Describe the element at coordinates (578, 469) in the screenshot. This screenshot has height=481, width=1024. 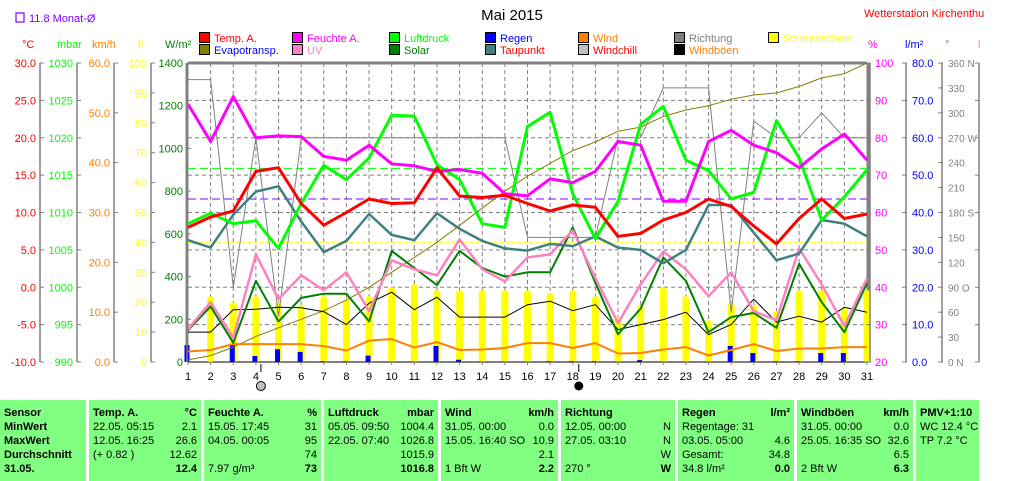
I see `stats-detail: 270 °` at that location.